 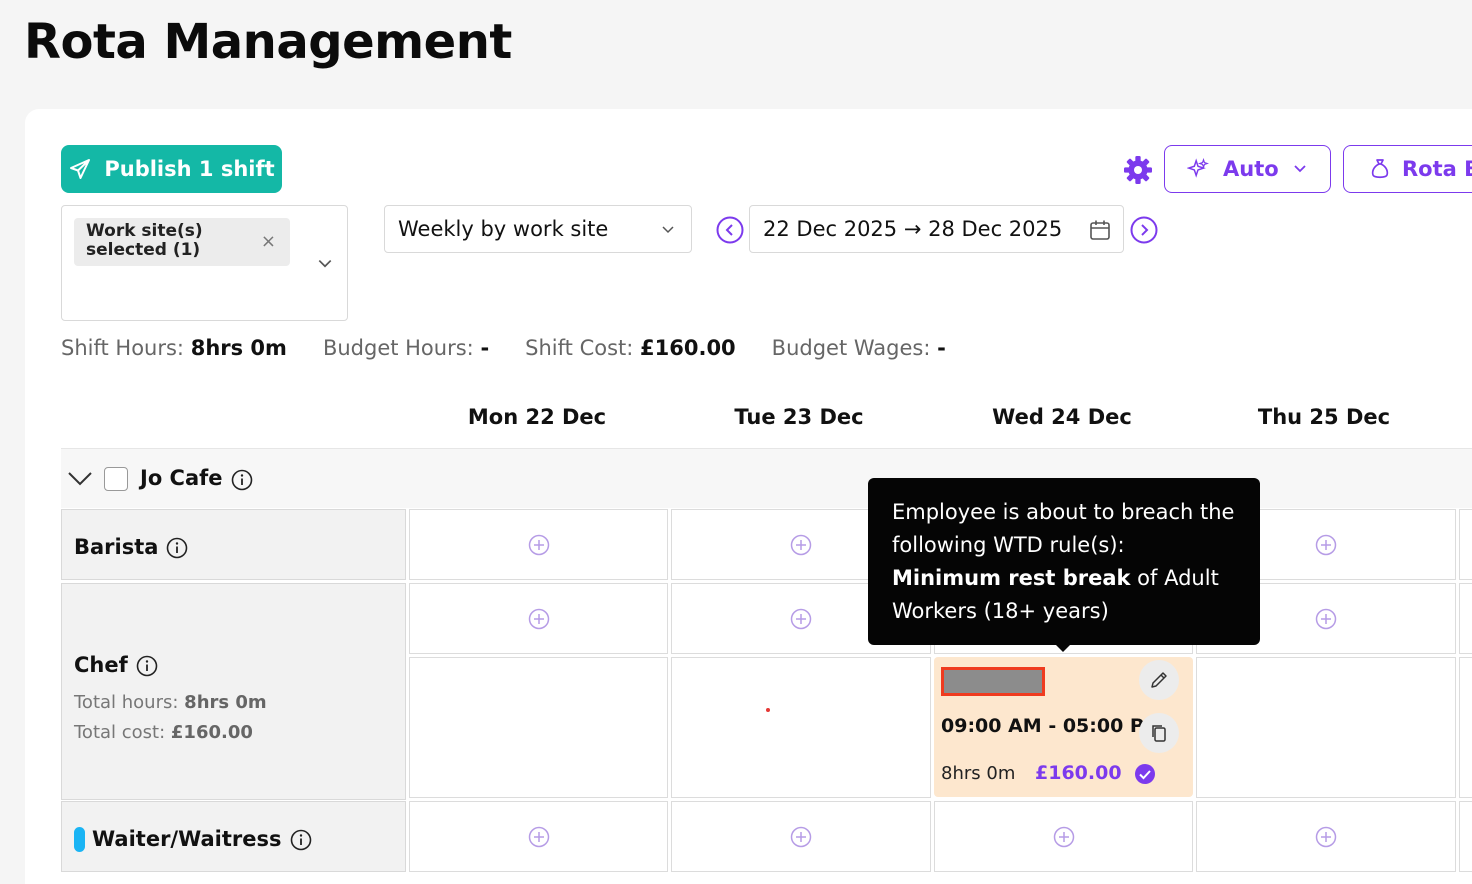 I want to click on day-header-thu: Thu 25 Dec, so click(x=1324, y=417).